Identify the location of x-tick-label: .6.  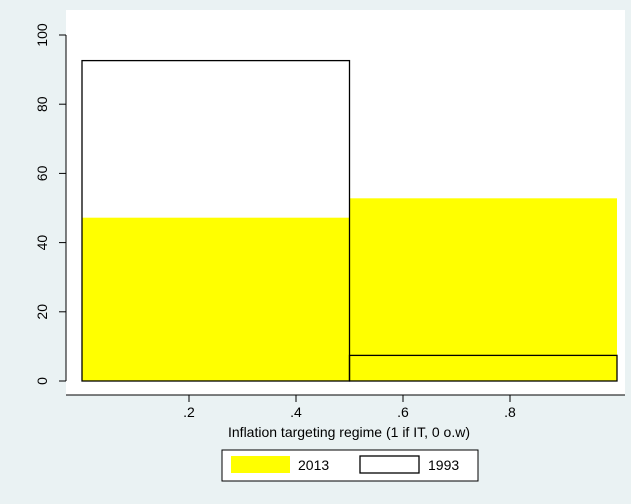
(403, 412).